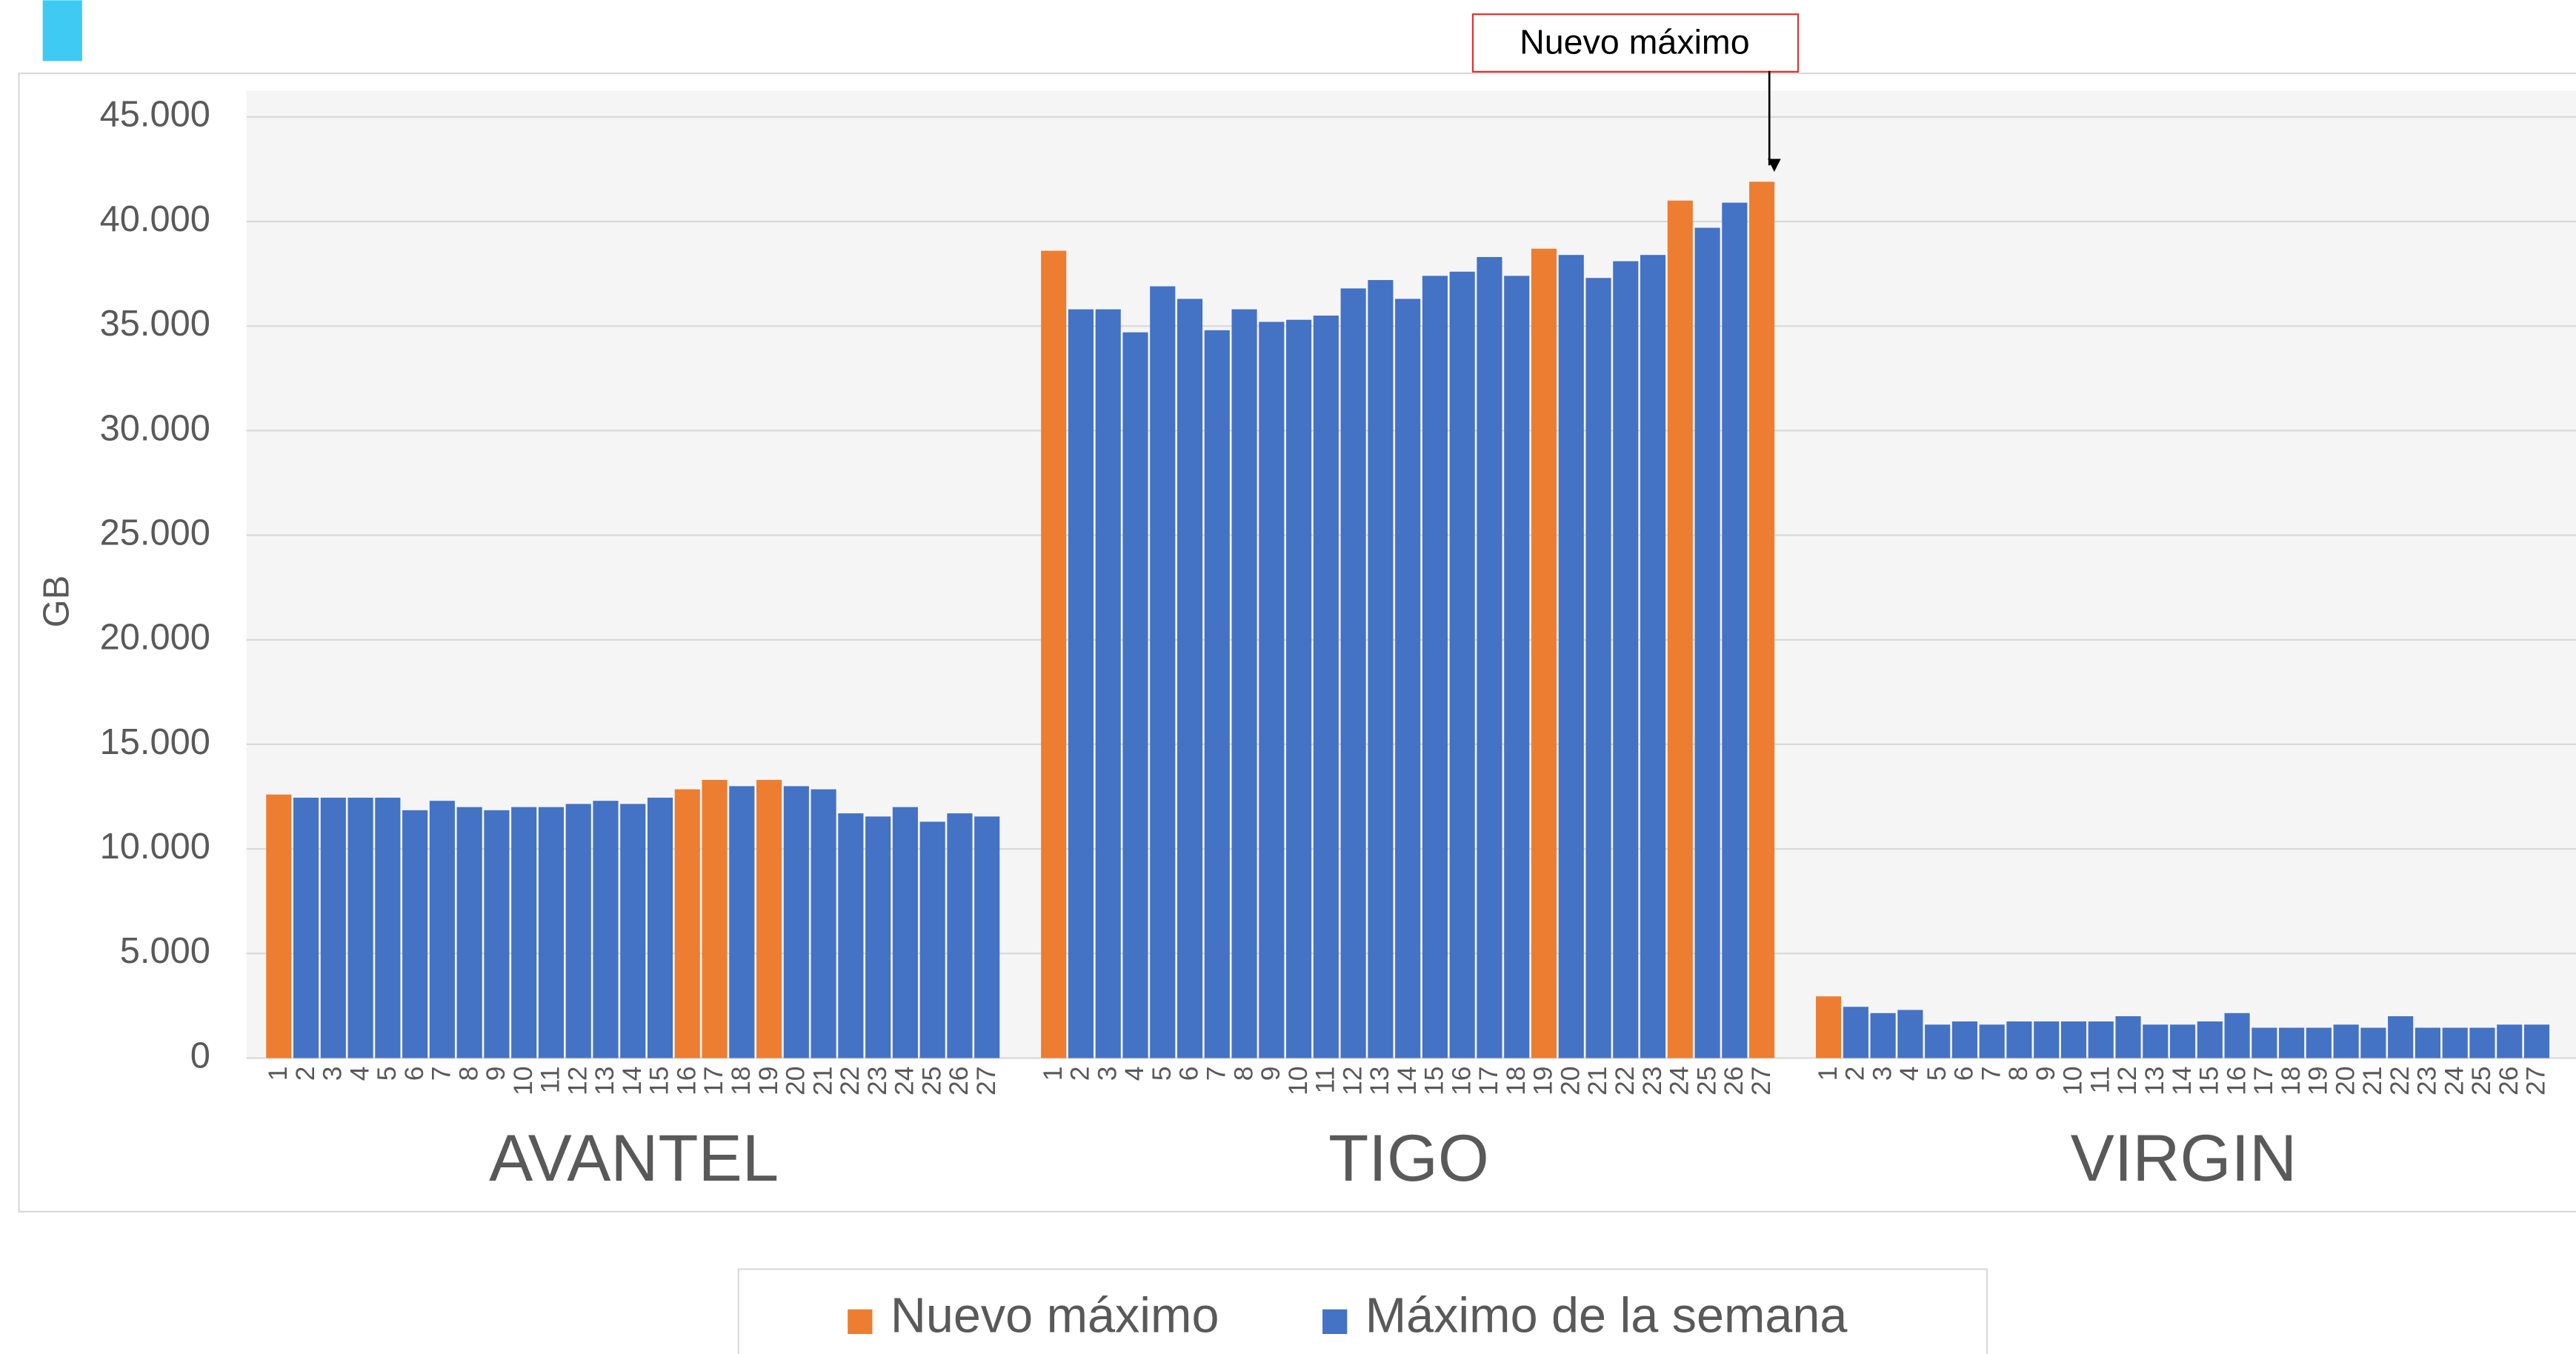 The height and width of the screenshot is (1354, 2576). Describe the element at coordinates (1055, 1317) in the screenshot. I see `legend-label: Nuevo máximo` at that location.